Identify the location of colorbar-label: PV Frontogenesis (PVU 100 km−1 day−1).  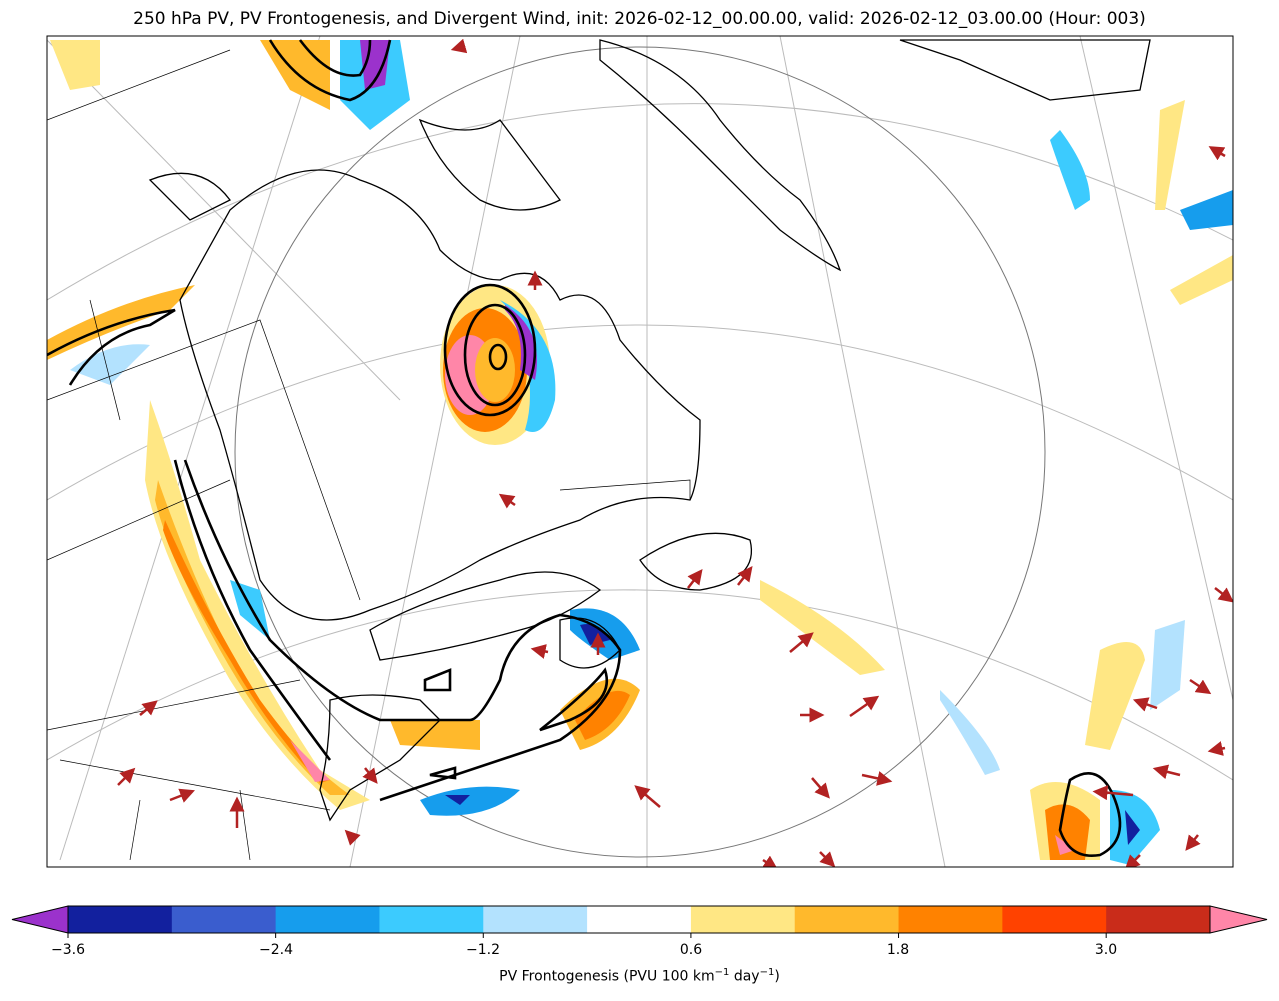
(639, 976).